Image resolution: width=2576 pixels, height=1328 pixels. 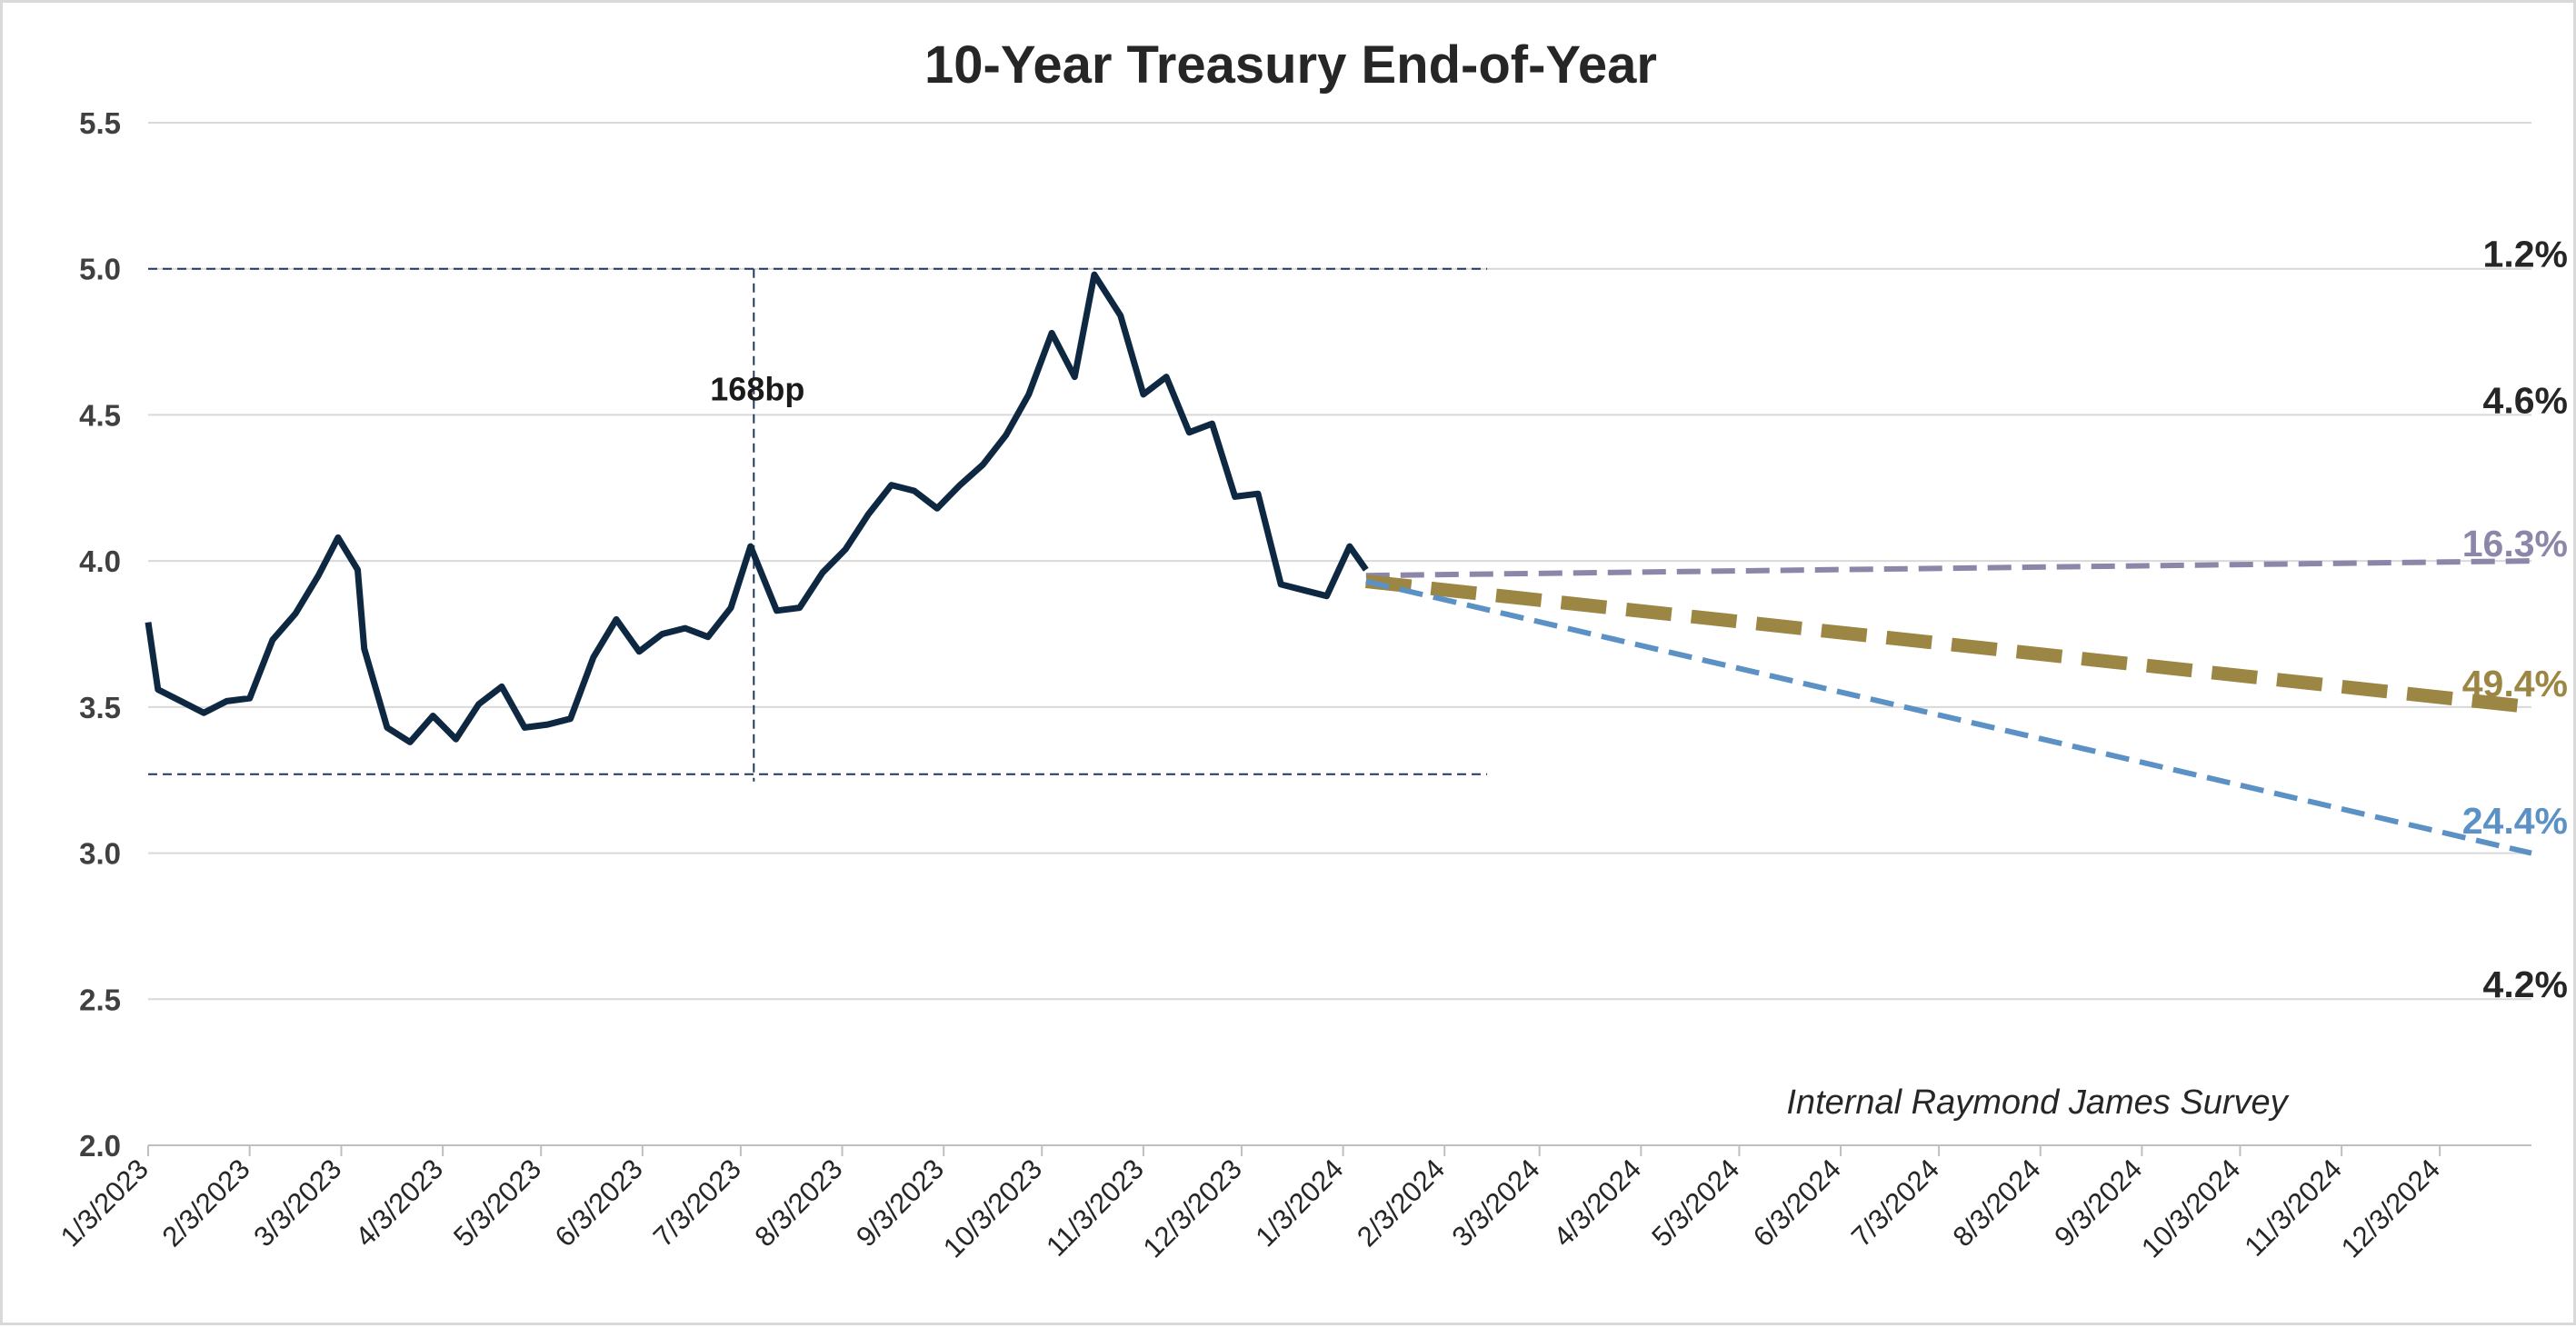 What do you see at coordinates (1299, 1203) in the screenshot?
I see `x-tick-label: 1/3/2024` at bounding box center [1299, 1203].